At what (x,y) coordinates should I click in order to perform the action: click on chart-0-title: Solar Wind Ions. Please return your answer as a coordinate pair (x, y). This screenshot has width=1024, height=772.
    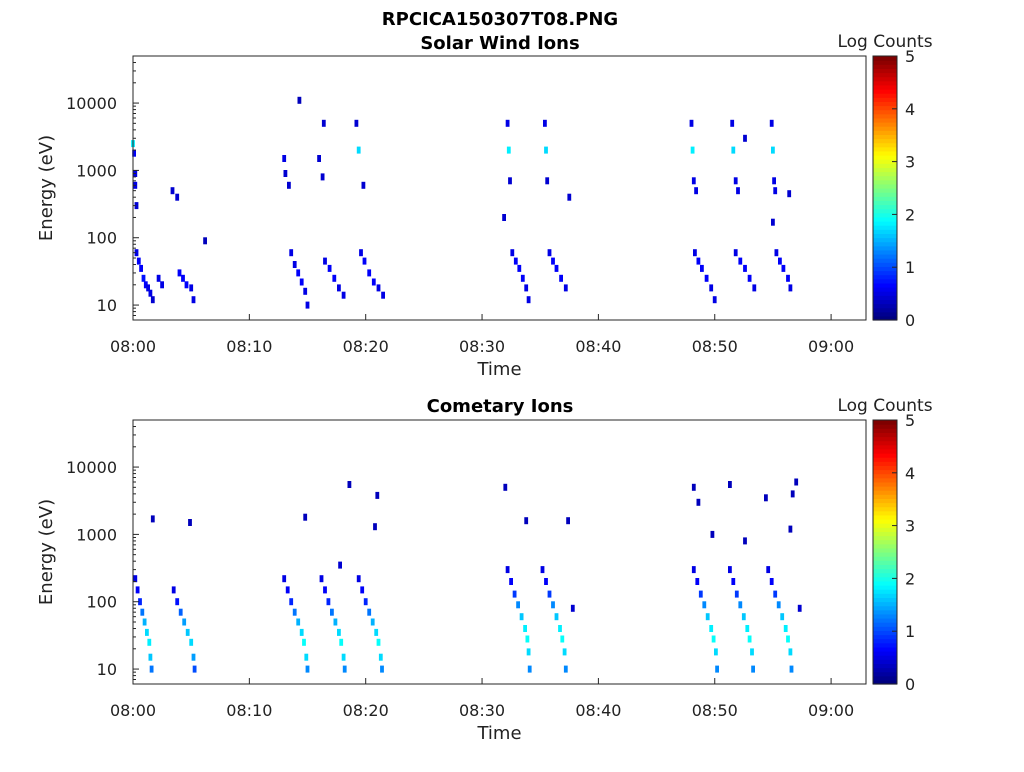
    Looking at the image, I should click on (499, 43).